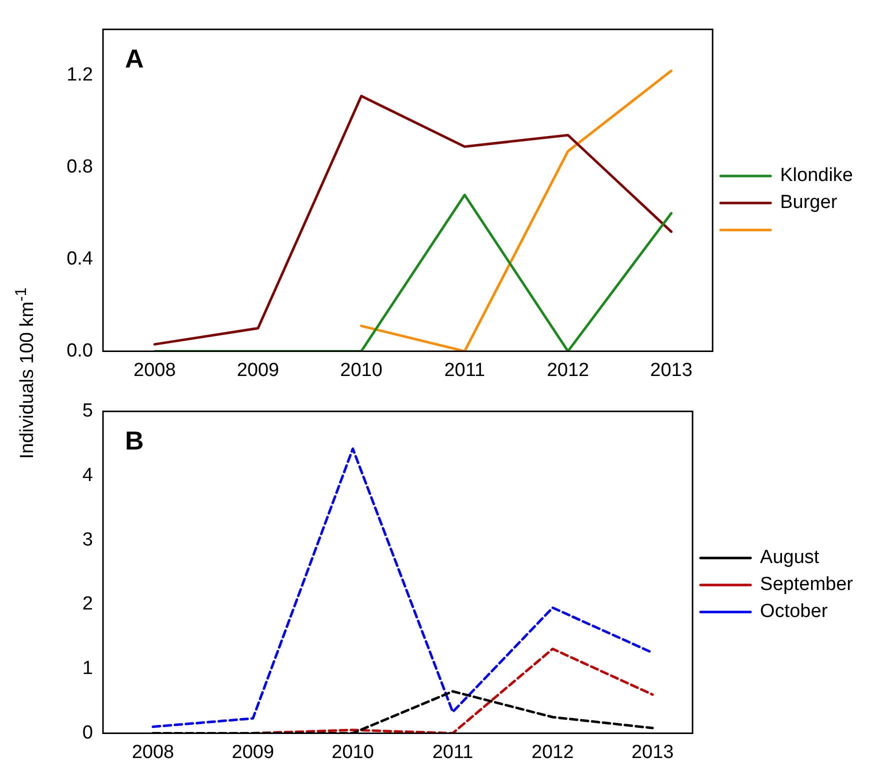  I want to click on legend-label: September, so click(807, 585).